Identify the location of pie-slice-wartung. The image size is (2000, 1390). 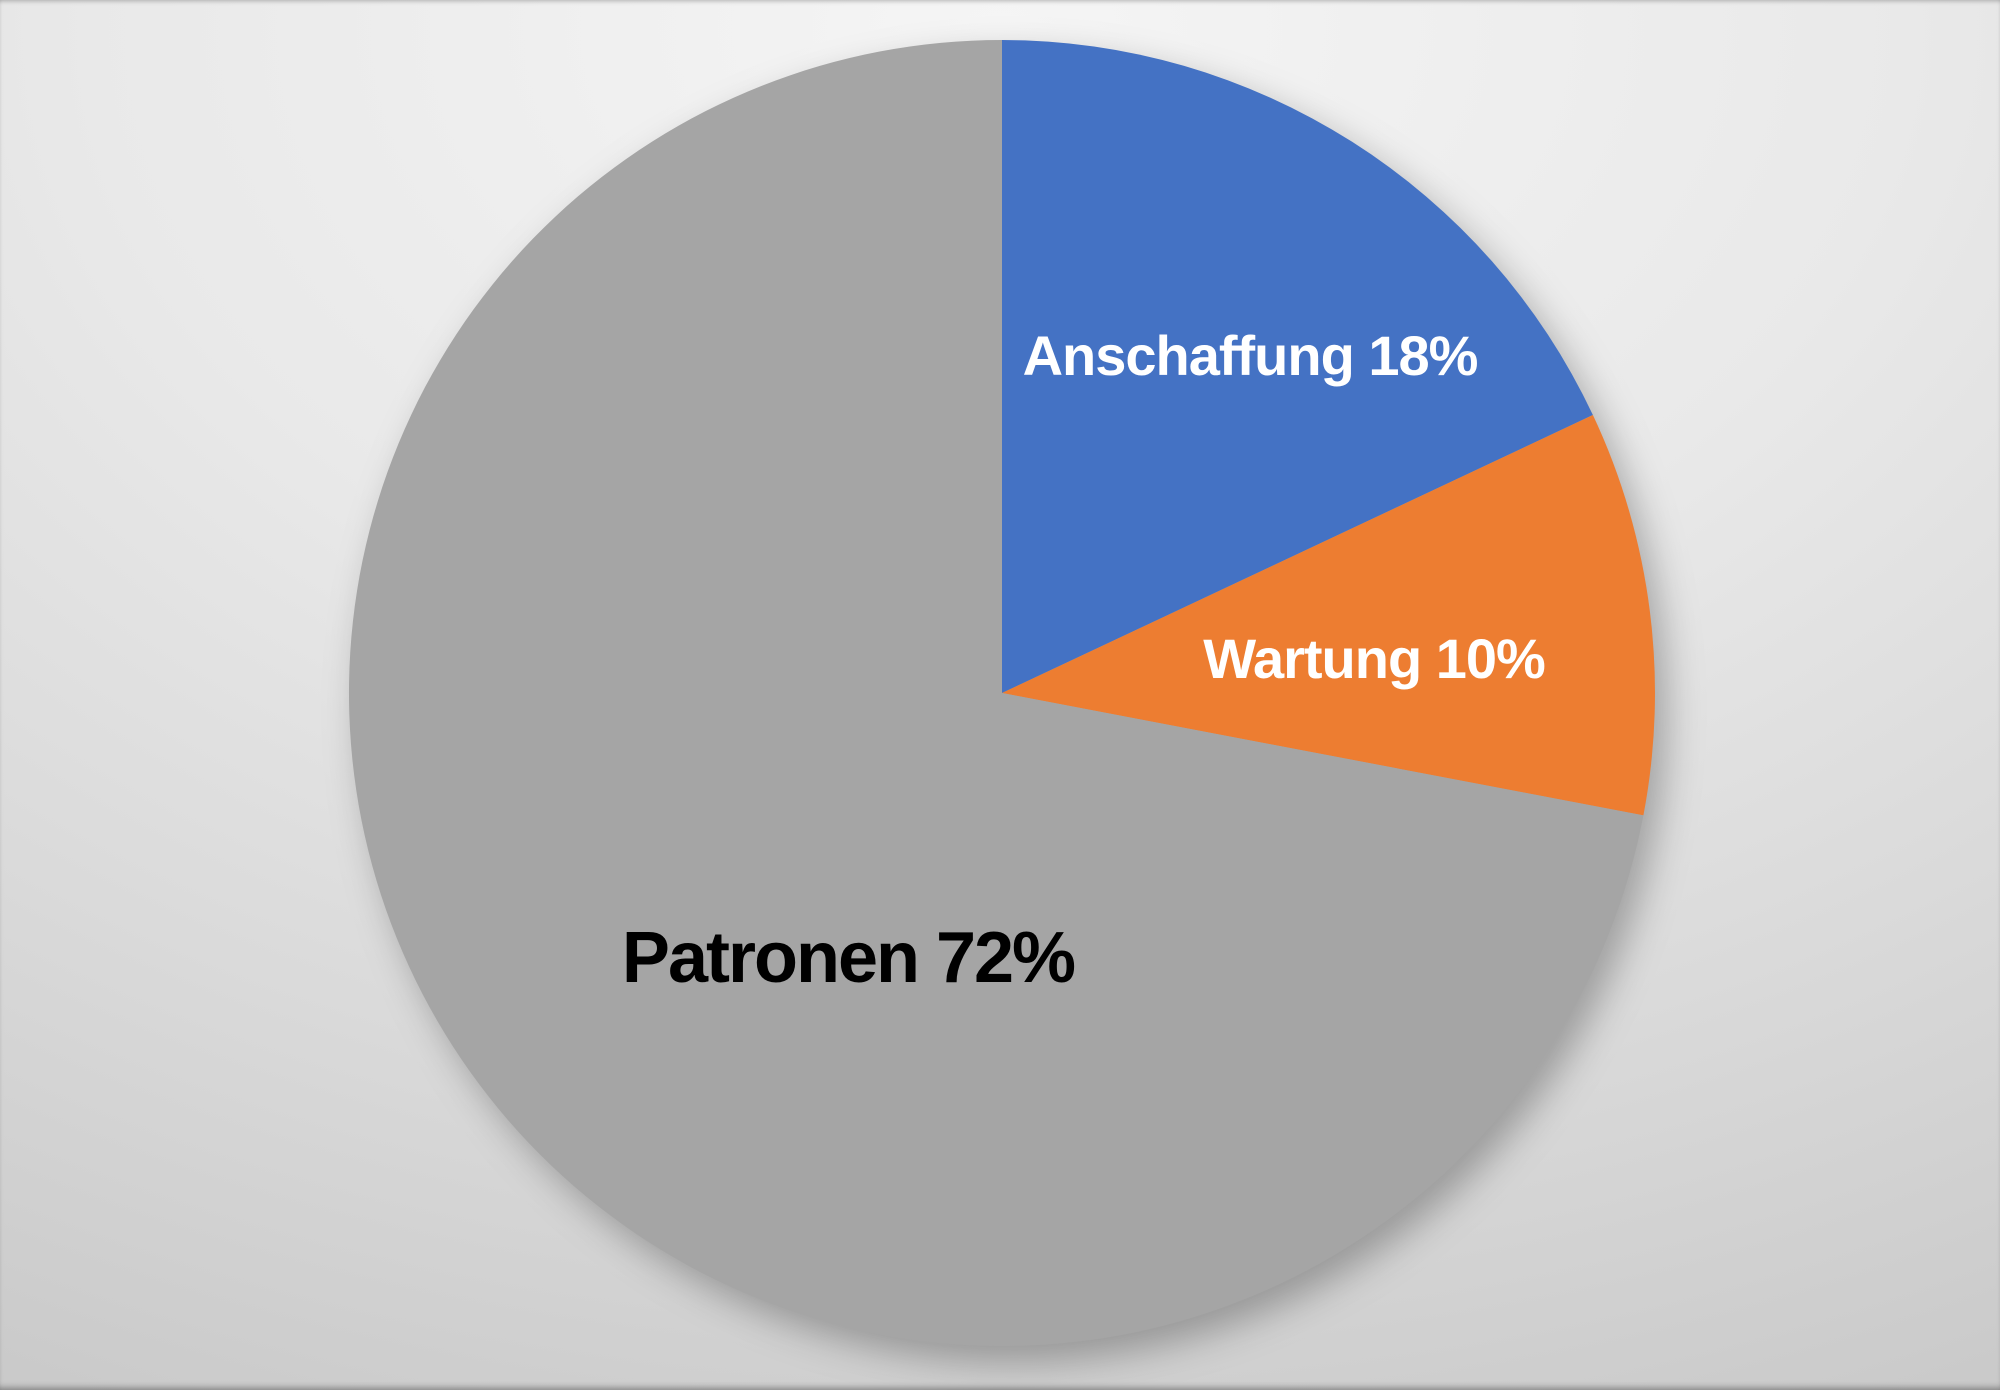
(1328, 615).